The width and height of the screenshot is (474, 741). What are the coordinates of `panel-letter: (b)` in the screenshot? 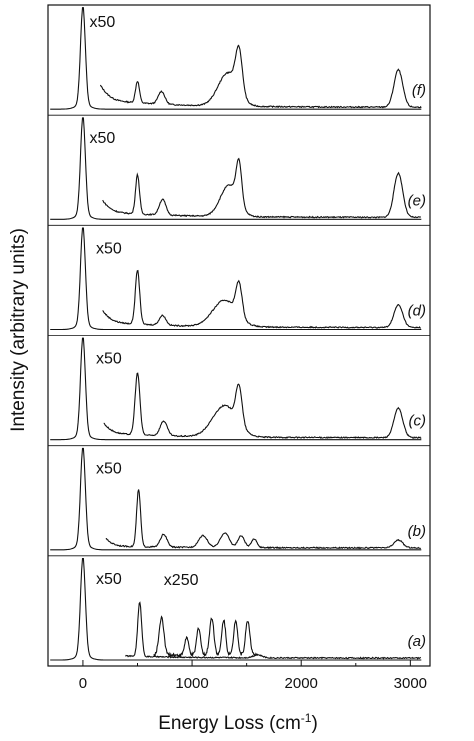 It's located at (417, 531).